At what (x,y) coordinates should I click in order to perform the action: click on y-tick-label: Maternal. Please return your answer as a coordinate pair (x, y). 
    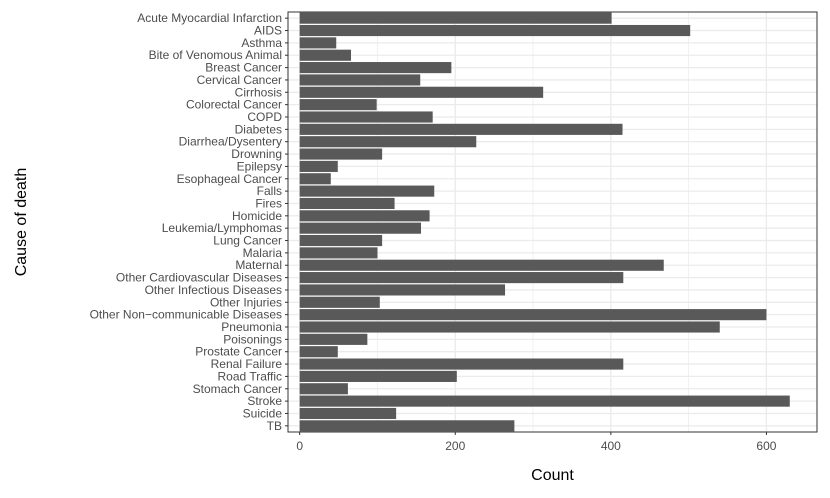
    Looking at the image, I should click on (258, 265).